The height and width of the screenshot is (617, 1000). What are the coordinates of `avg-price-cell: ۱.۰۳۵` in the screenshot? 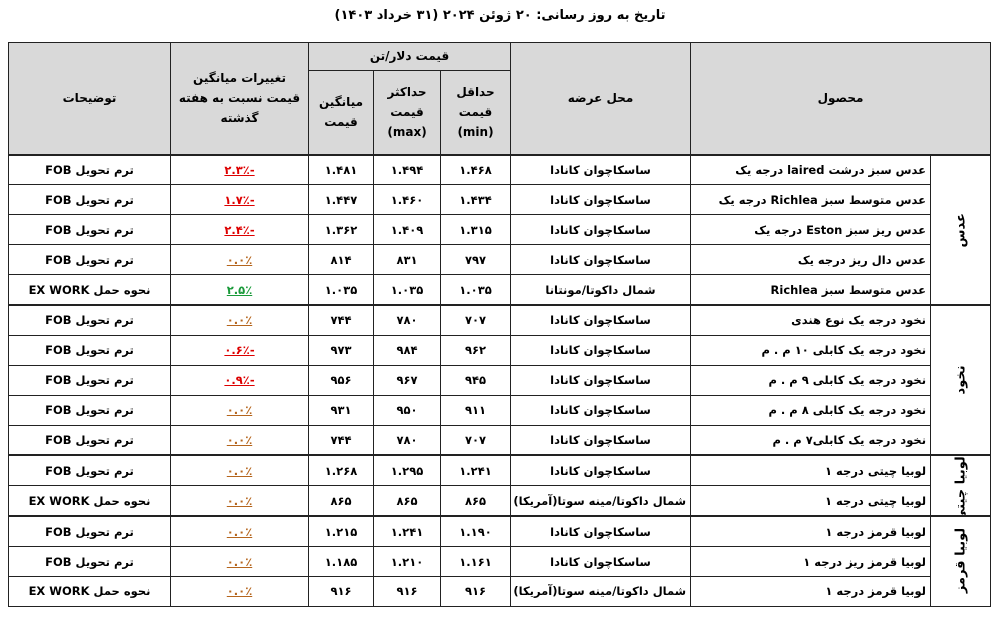 It's located at (341, 290).